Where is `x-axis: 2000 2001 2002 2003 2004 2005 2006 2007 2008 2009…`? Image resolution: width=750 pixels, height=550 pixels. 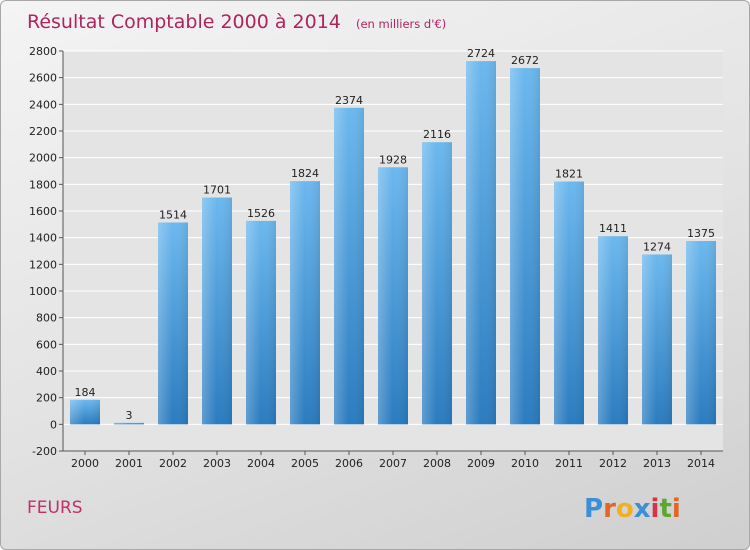
x-axis: 2000 2001 2002 2003 2004 2005 2006 2007 2008 2009… is located at coordinates (393, 460).